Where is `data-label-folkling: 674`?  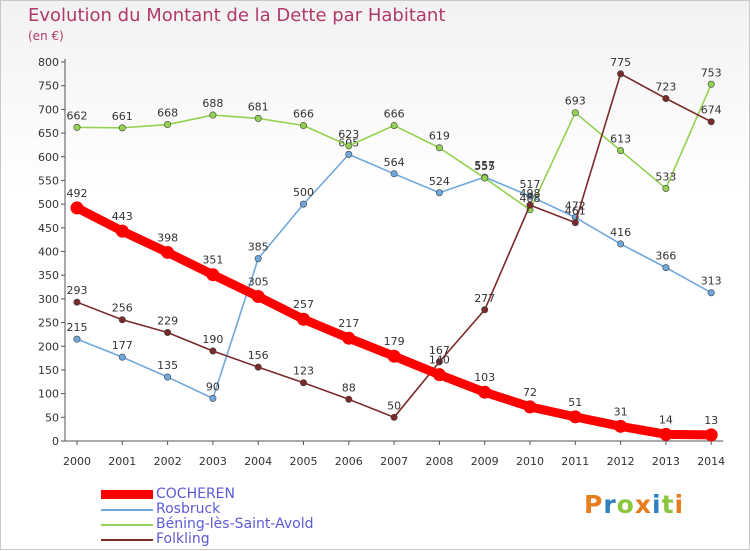
data-label-folkling: 674 is located at coordinates (711, 110).